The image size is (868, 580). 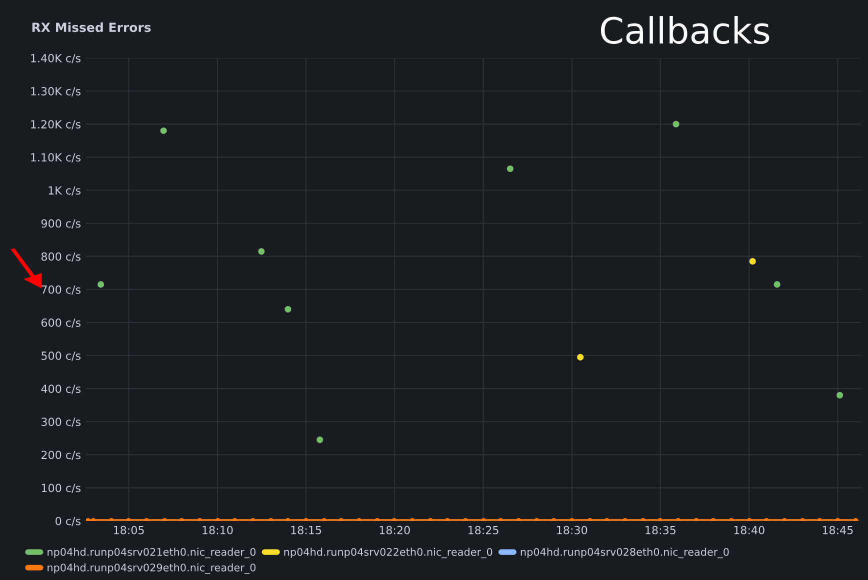 What do you see at coordinates (61, 422) in the screenshot?
I see `y-tick-label: 300 c/s` at bounding box center [61, 422].